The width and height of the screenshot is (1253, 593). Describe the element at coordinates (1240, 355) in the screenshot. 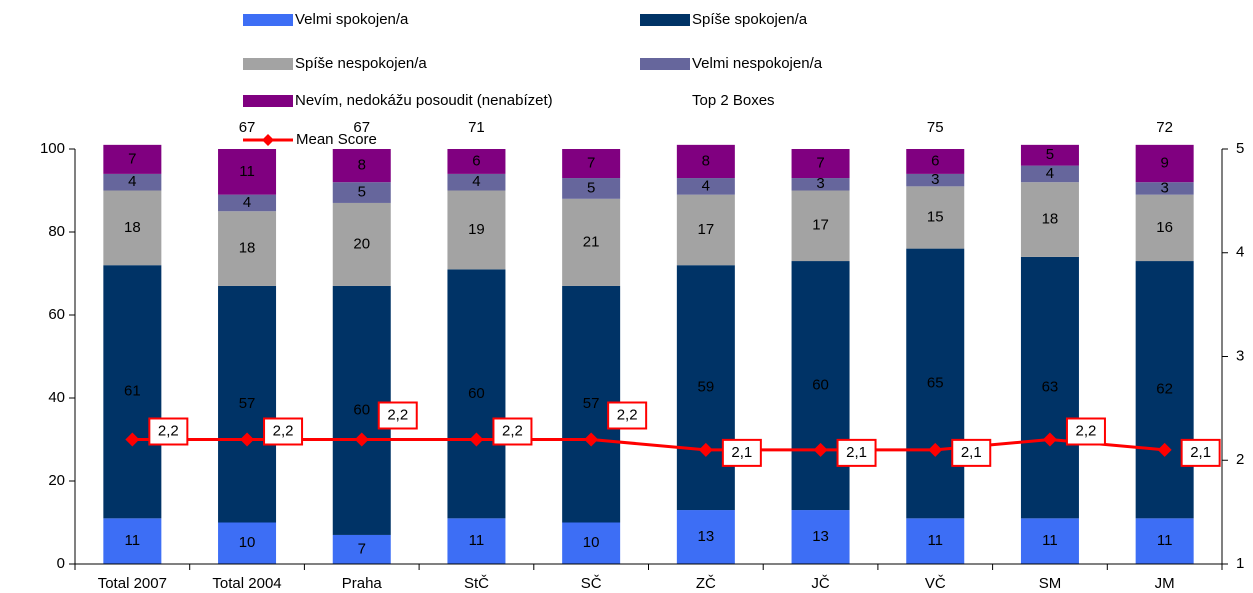

I see `y2-tick-label: 3` at that location.